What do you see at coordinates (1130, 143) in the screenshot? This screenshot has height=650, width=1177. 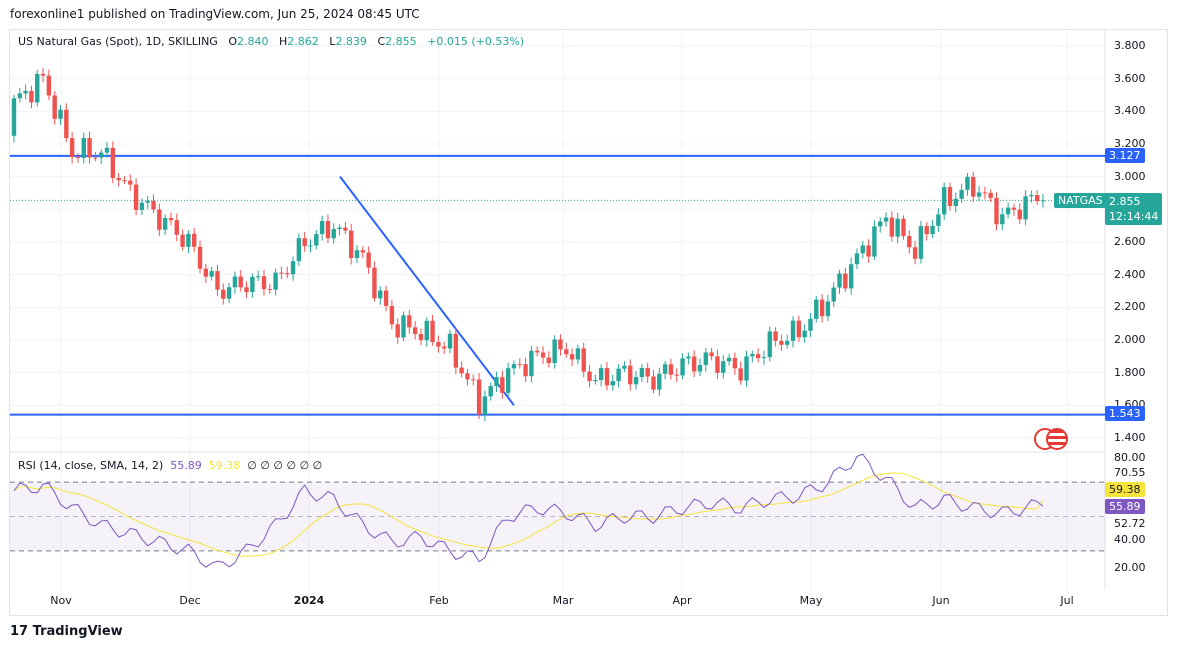 I see `price-tick: 3.200` at bounding box center [1130, 143].